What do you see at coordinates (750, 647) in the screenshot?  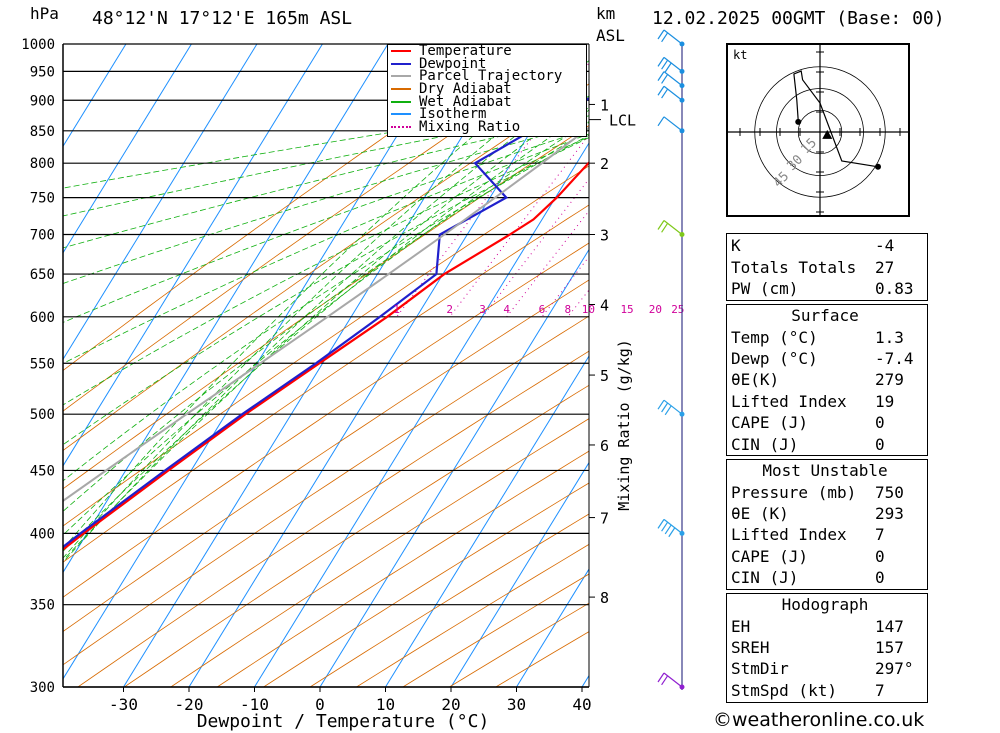 I see `index-label: SREH` at bounding box center [750, 647].